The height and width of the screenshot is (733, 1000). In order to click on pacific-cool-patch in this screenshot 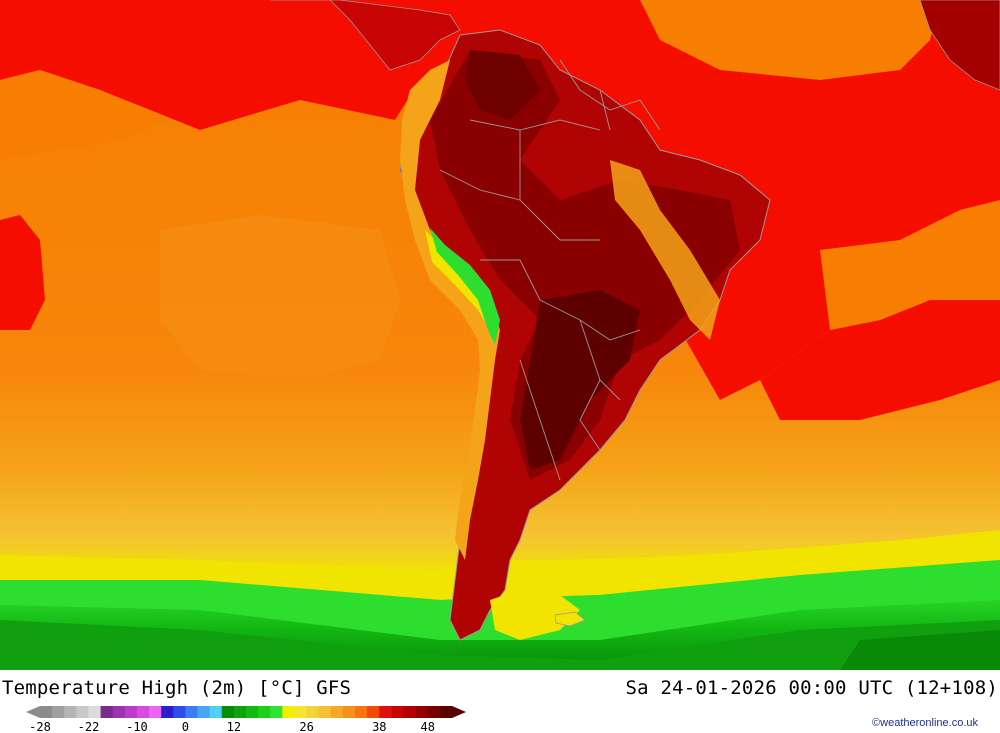, I will do `click(280, 297)`.